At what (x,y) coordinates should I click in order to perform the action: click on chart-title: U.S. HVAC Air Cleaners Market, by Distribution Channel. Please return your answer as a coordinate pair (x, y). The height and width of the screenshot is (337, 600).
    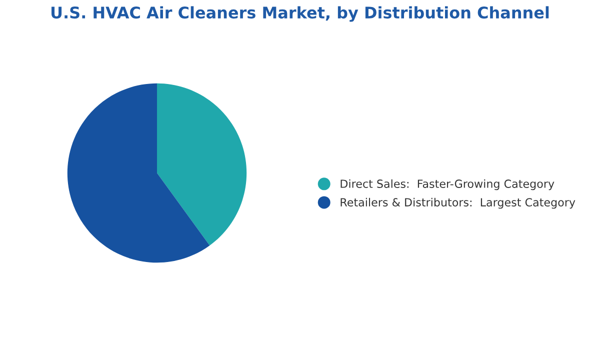
    Looking at the image, I should click on (300, 14).